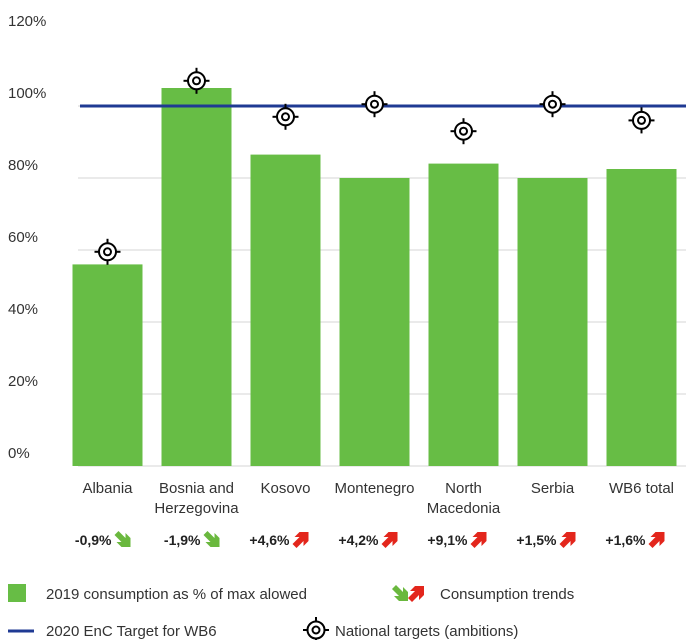 Image resolution: width=686 pixels, height=640 pixels. What do you see at coordinates (447, 540) in the screenshot?
I see `trend-label: +9,1%` at bounding box center [447, 540].